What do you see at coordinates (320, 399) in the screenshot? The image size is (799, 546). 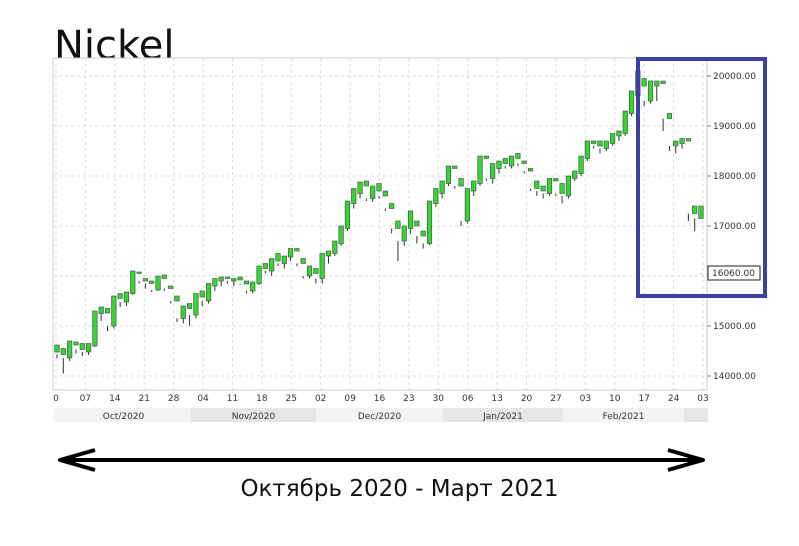 I see `x-tick-label: 02` at bounding box center [320, 399].